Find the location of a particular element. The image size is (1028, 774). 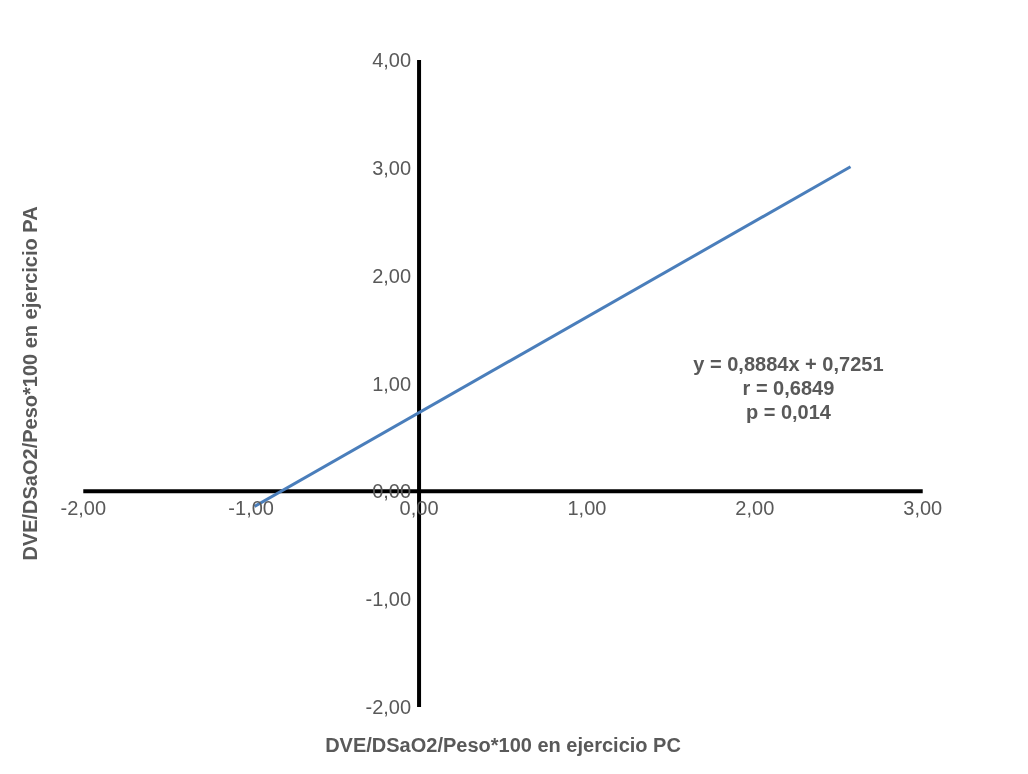

x-tick-label: 1,00 is located at coordinates (587, 508).